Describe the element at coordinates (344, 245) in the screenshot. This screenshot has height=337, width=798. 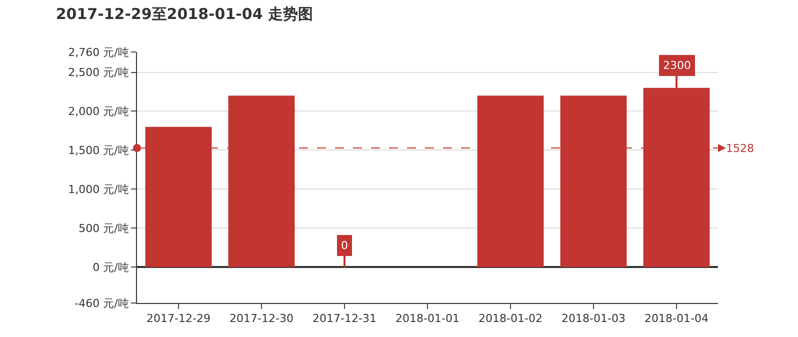
I see `annotation: 0` at that location.